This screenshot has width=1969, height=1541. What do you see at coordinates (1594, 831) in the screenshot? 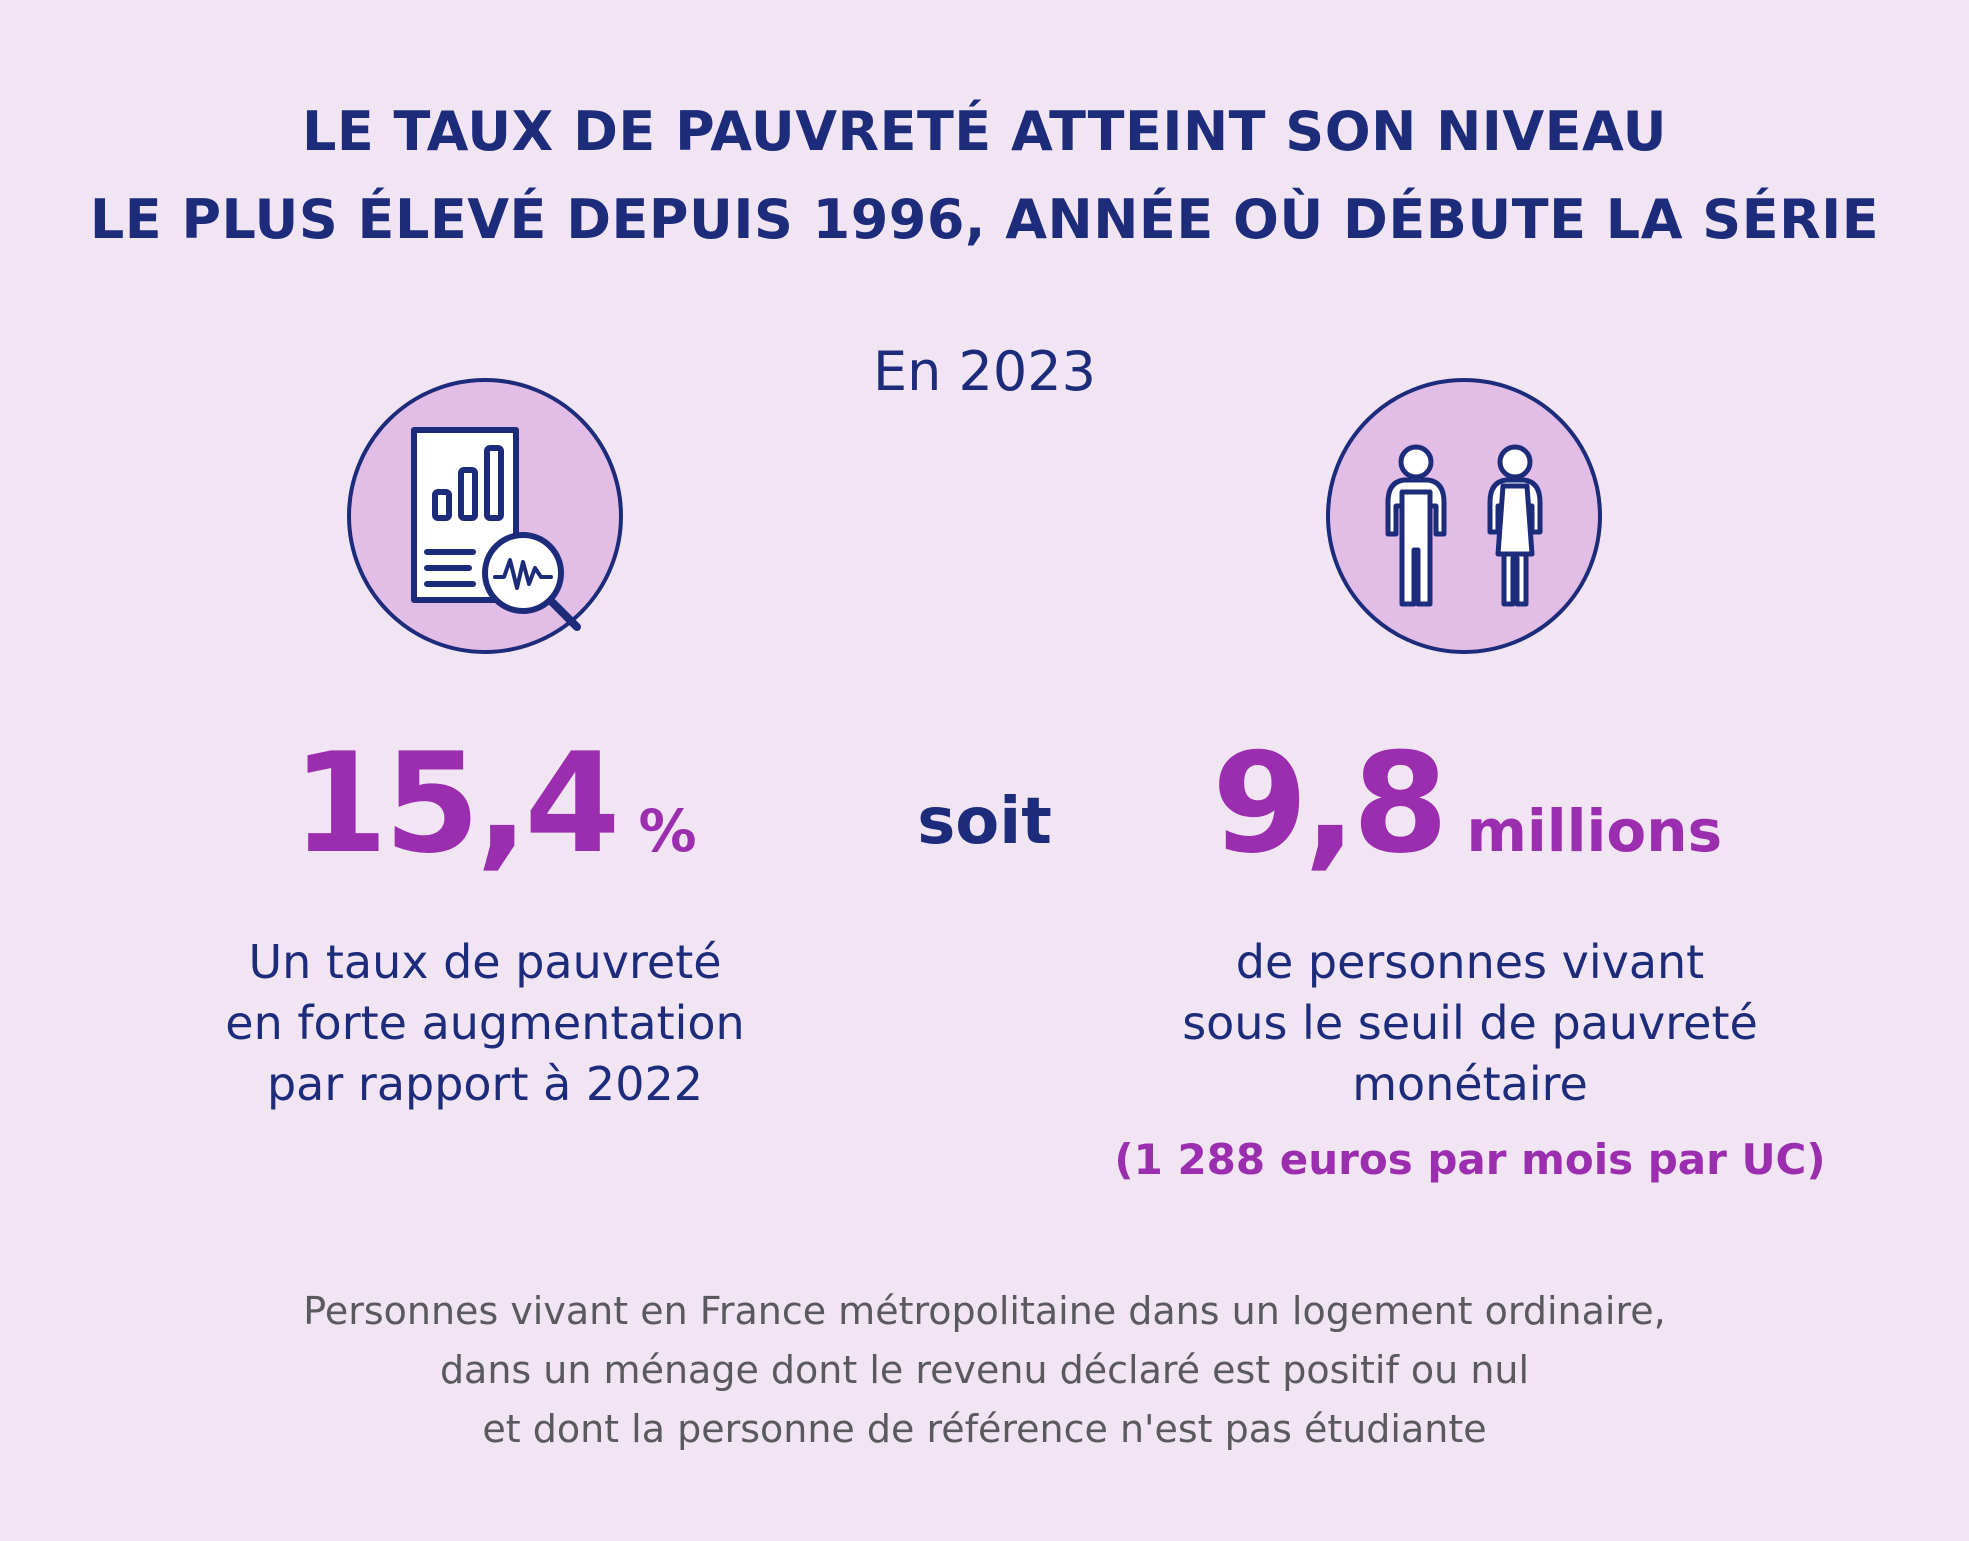
I see `poor-people-unit: millions` at bounding box center [1594, 831].